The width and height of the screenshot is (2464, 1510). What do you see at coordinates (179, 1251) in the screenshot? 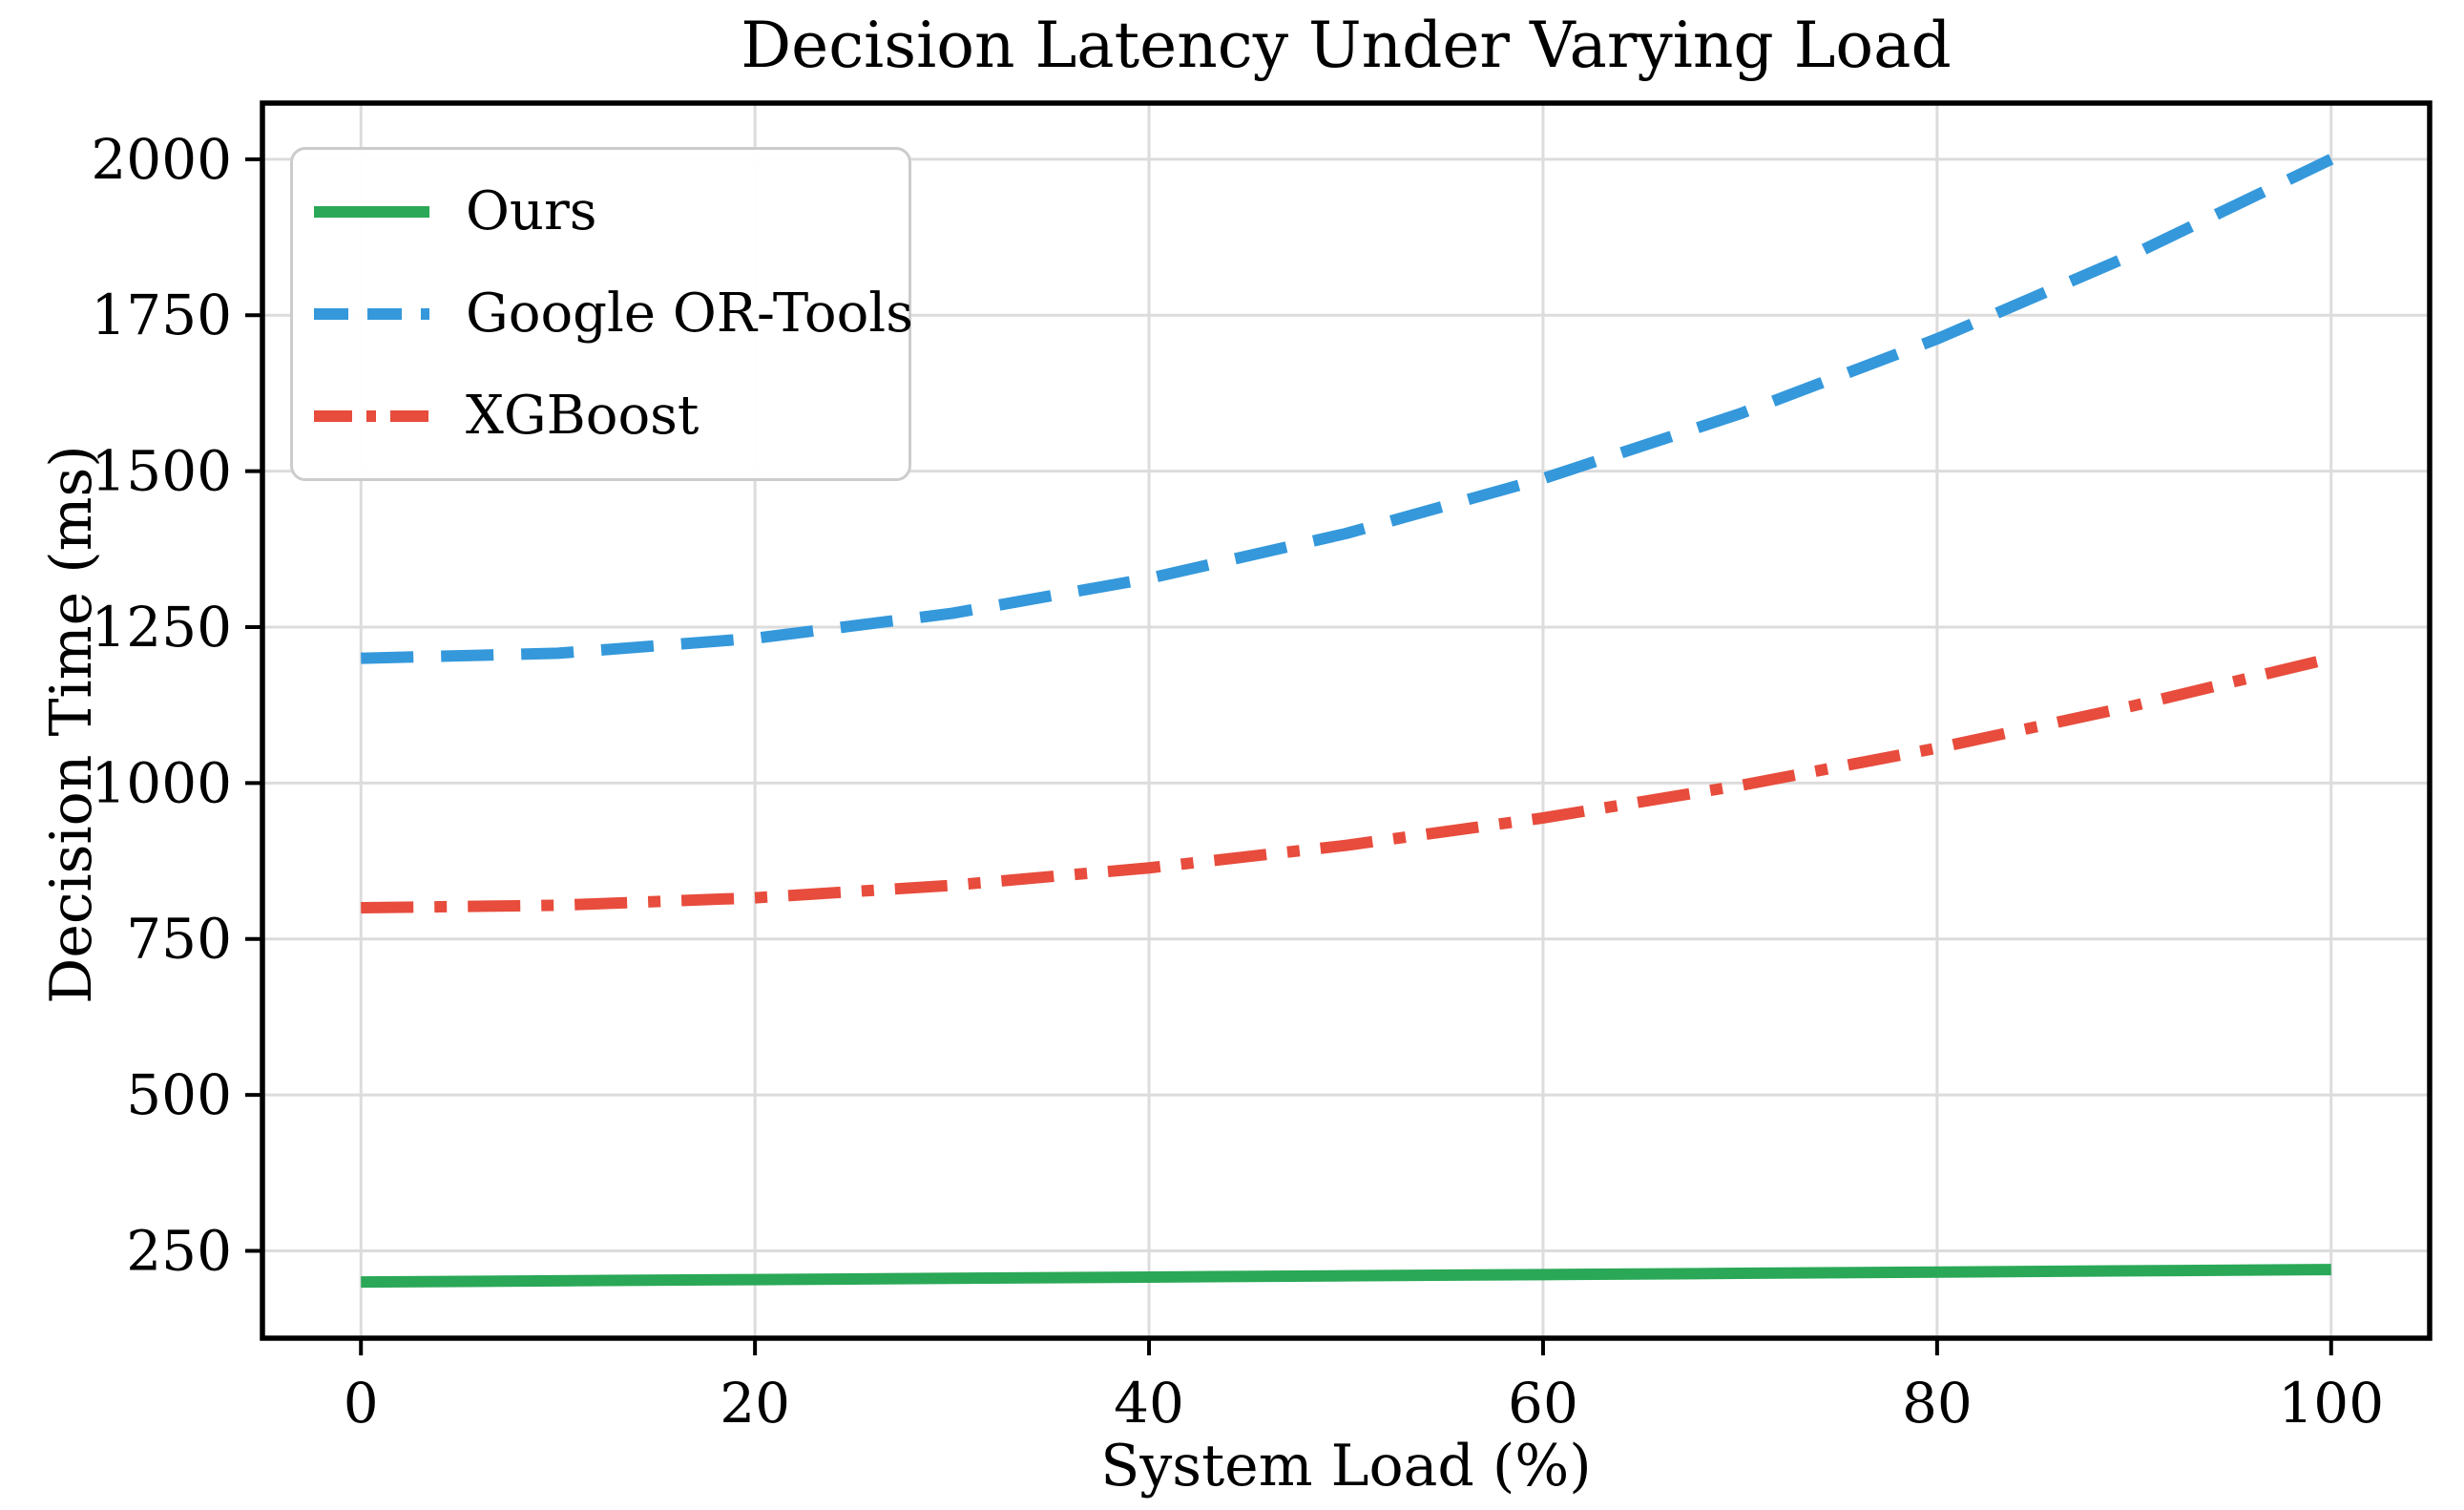
I see `svg-text: 250` at bounding box center [179, 1251].